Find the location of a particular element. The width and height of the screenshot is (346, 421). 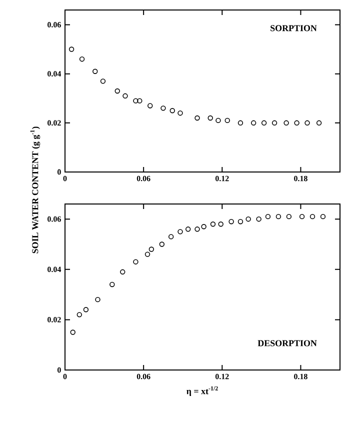

y-axis-title: SOIL WATER CONTENT (g g$^{-1}$) is located at coordinates (35, 190).